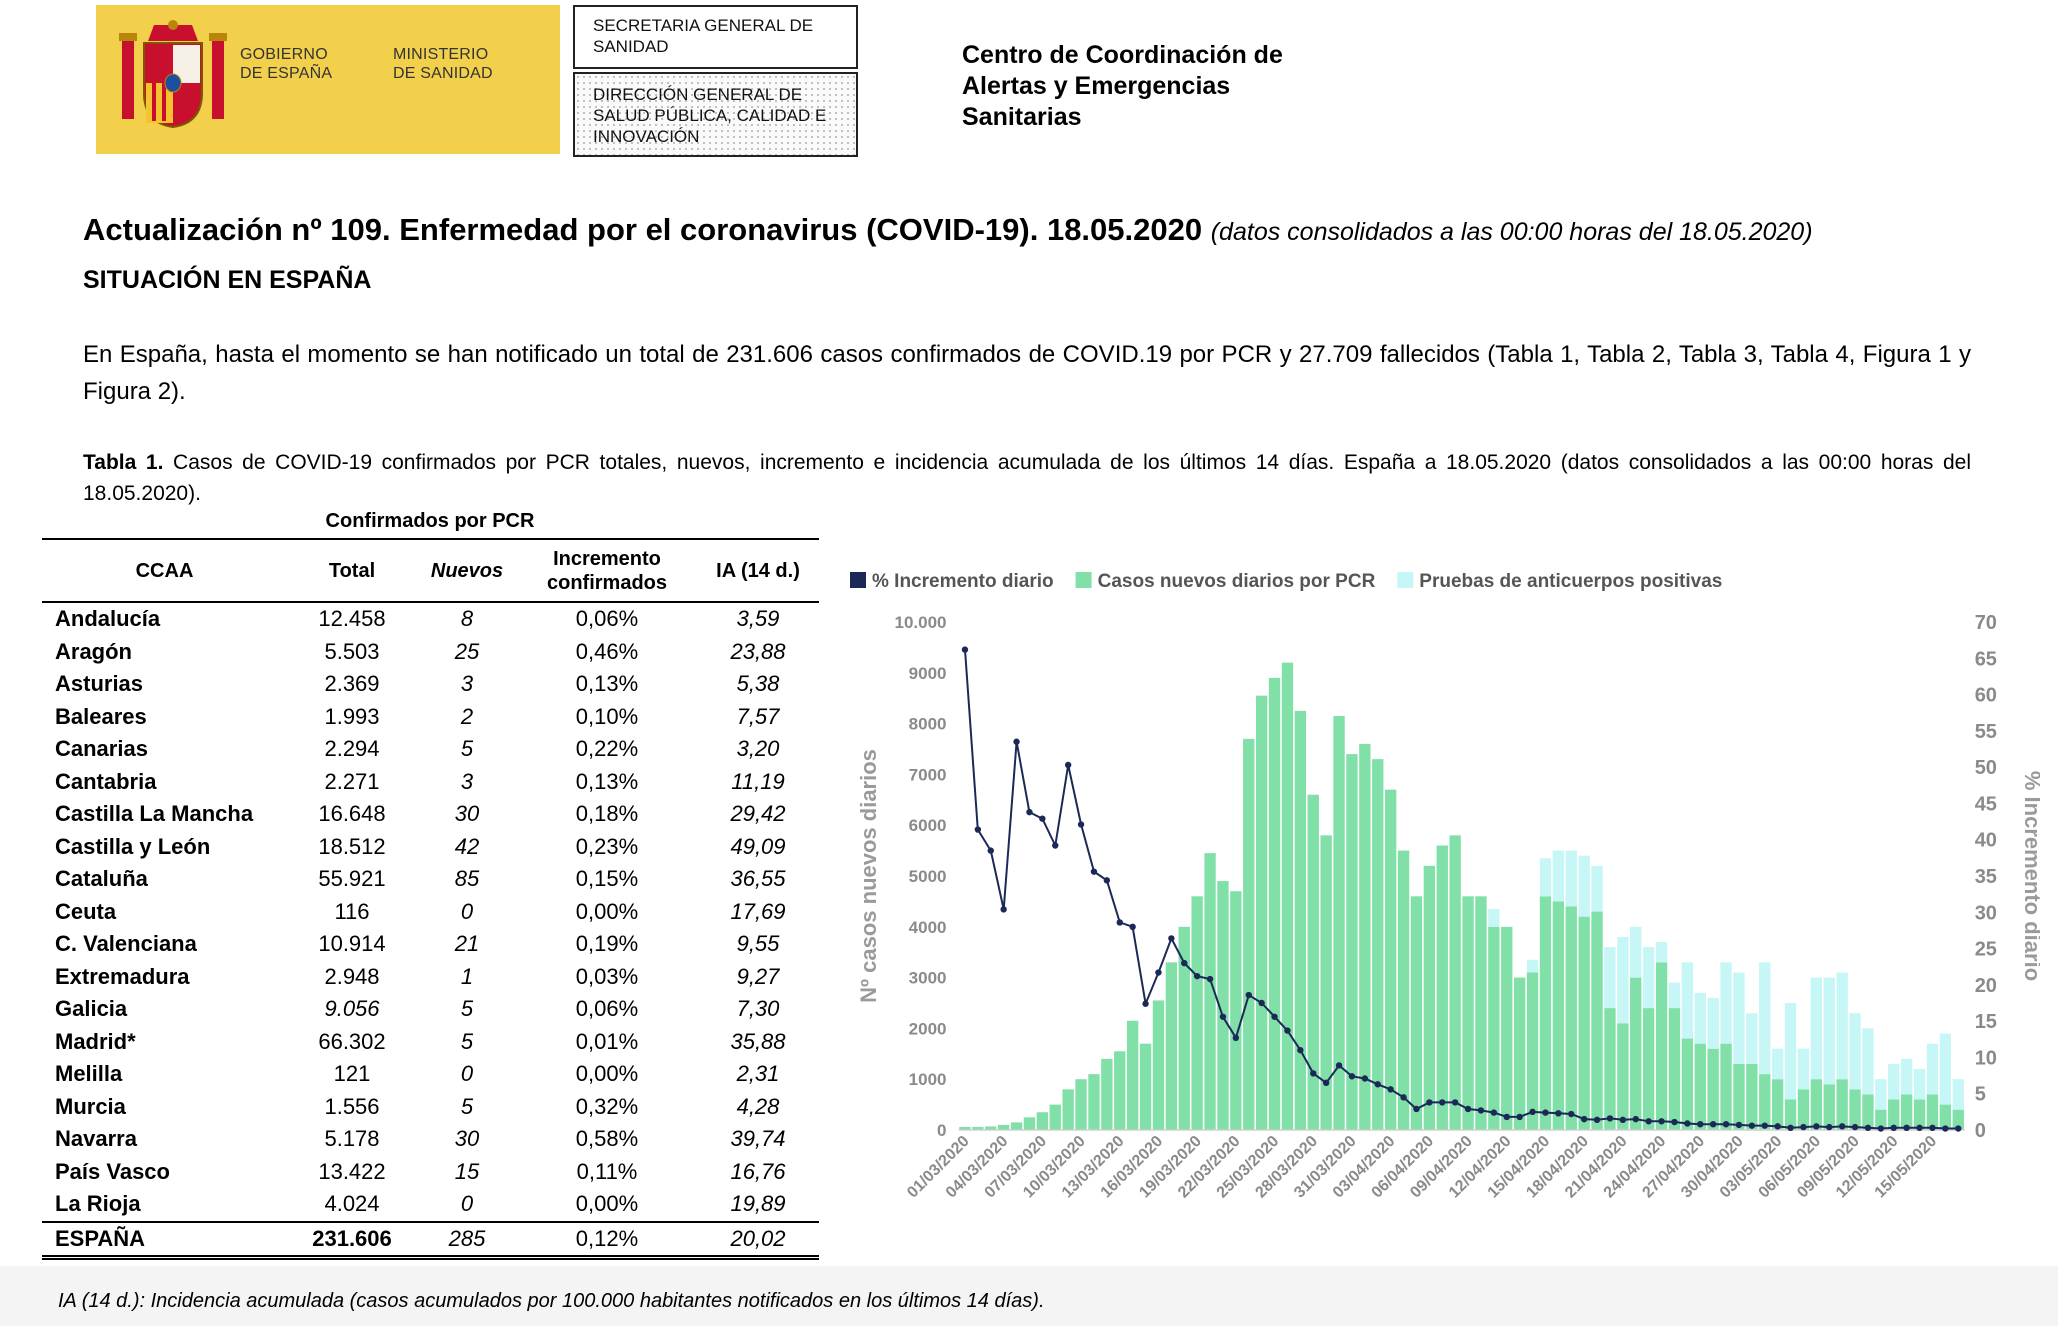 The height and width of the screenshot is (1326, 2058). I want to click on table-cell: 19,89, so click(758, 1204).